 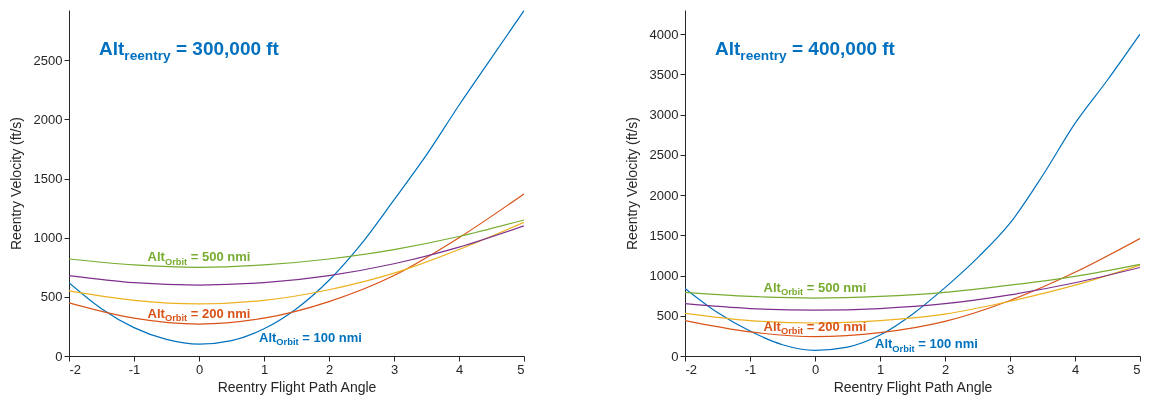 What do you see at coordinates (664, 34) in the screenshot?
I see `y-tick-label: 4000` at bounding box center [664, 34].